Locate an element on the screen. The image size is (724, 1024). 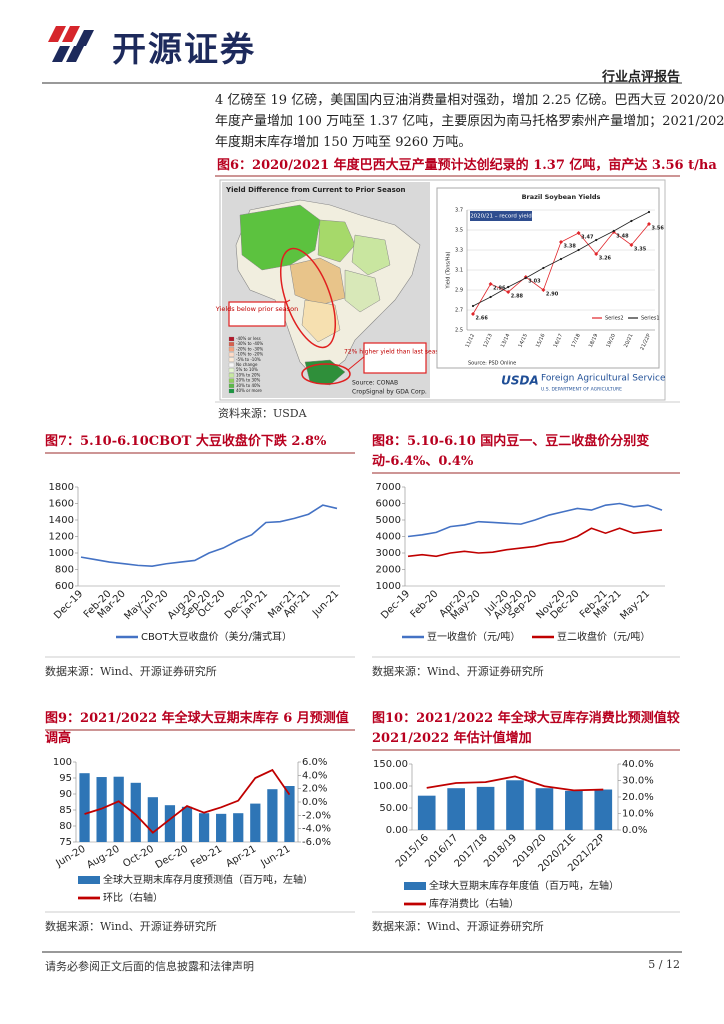
legend-label: Series1 is located at coordinates (650, 319).